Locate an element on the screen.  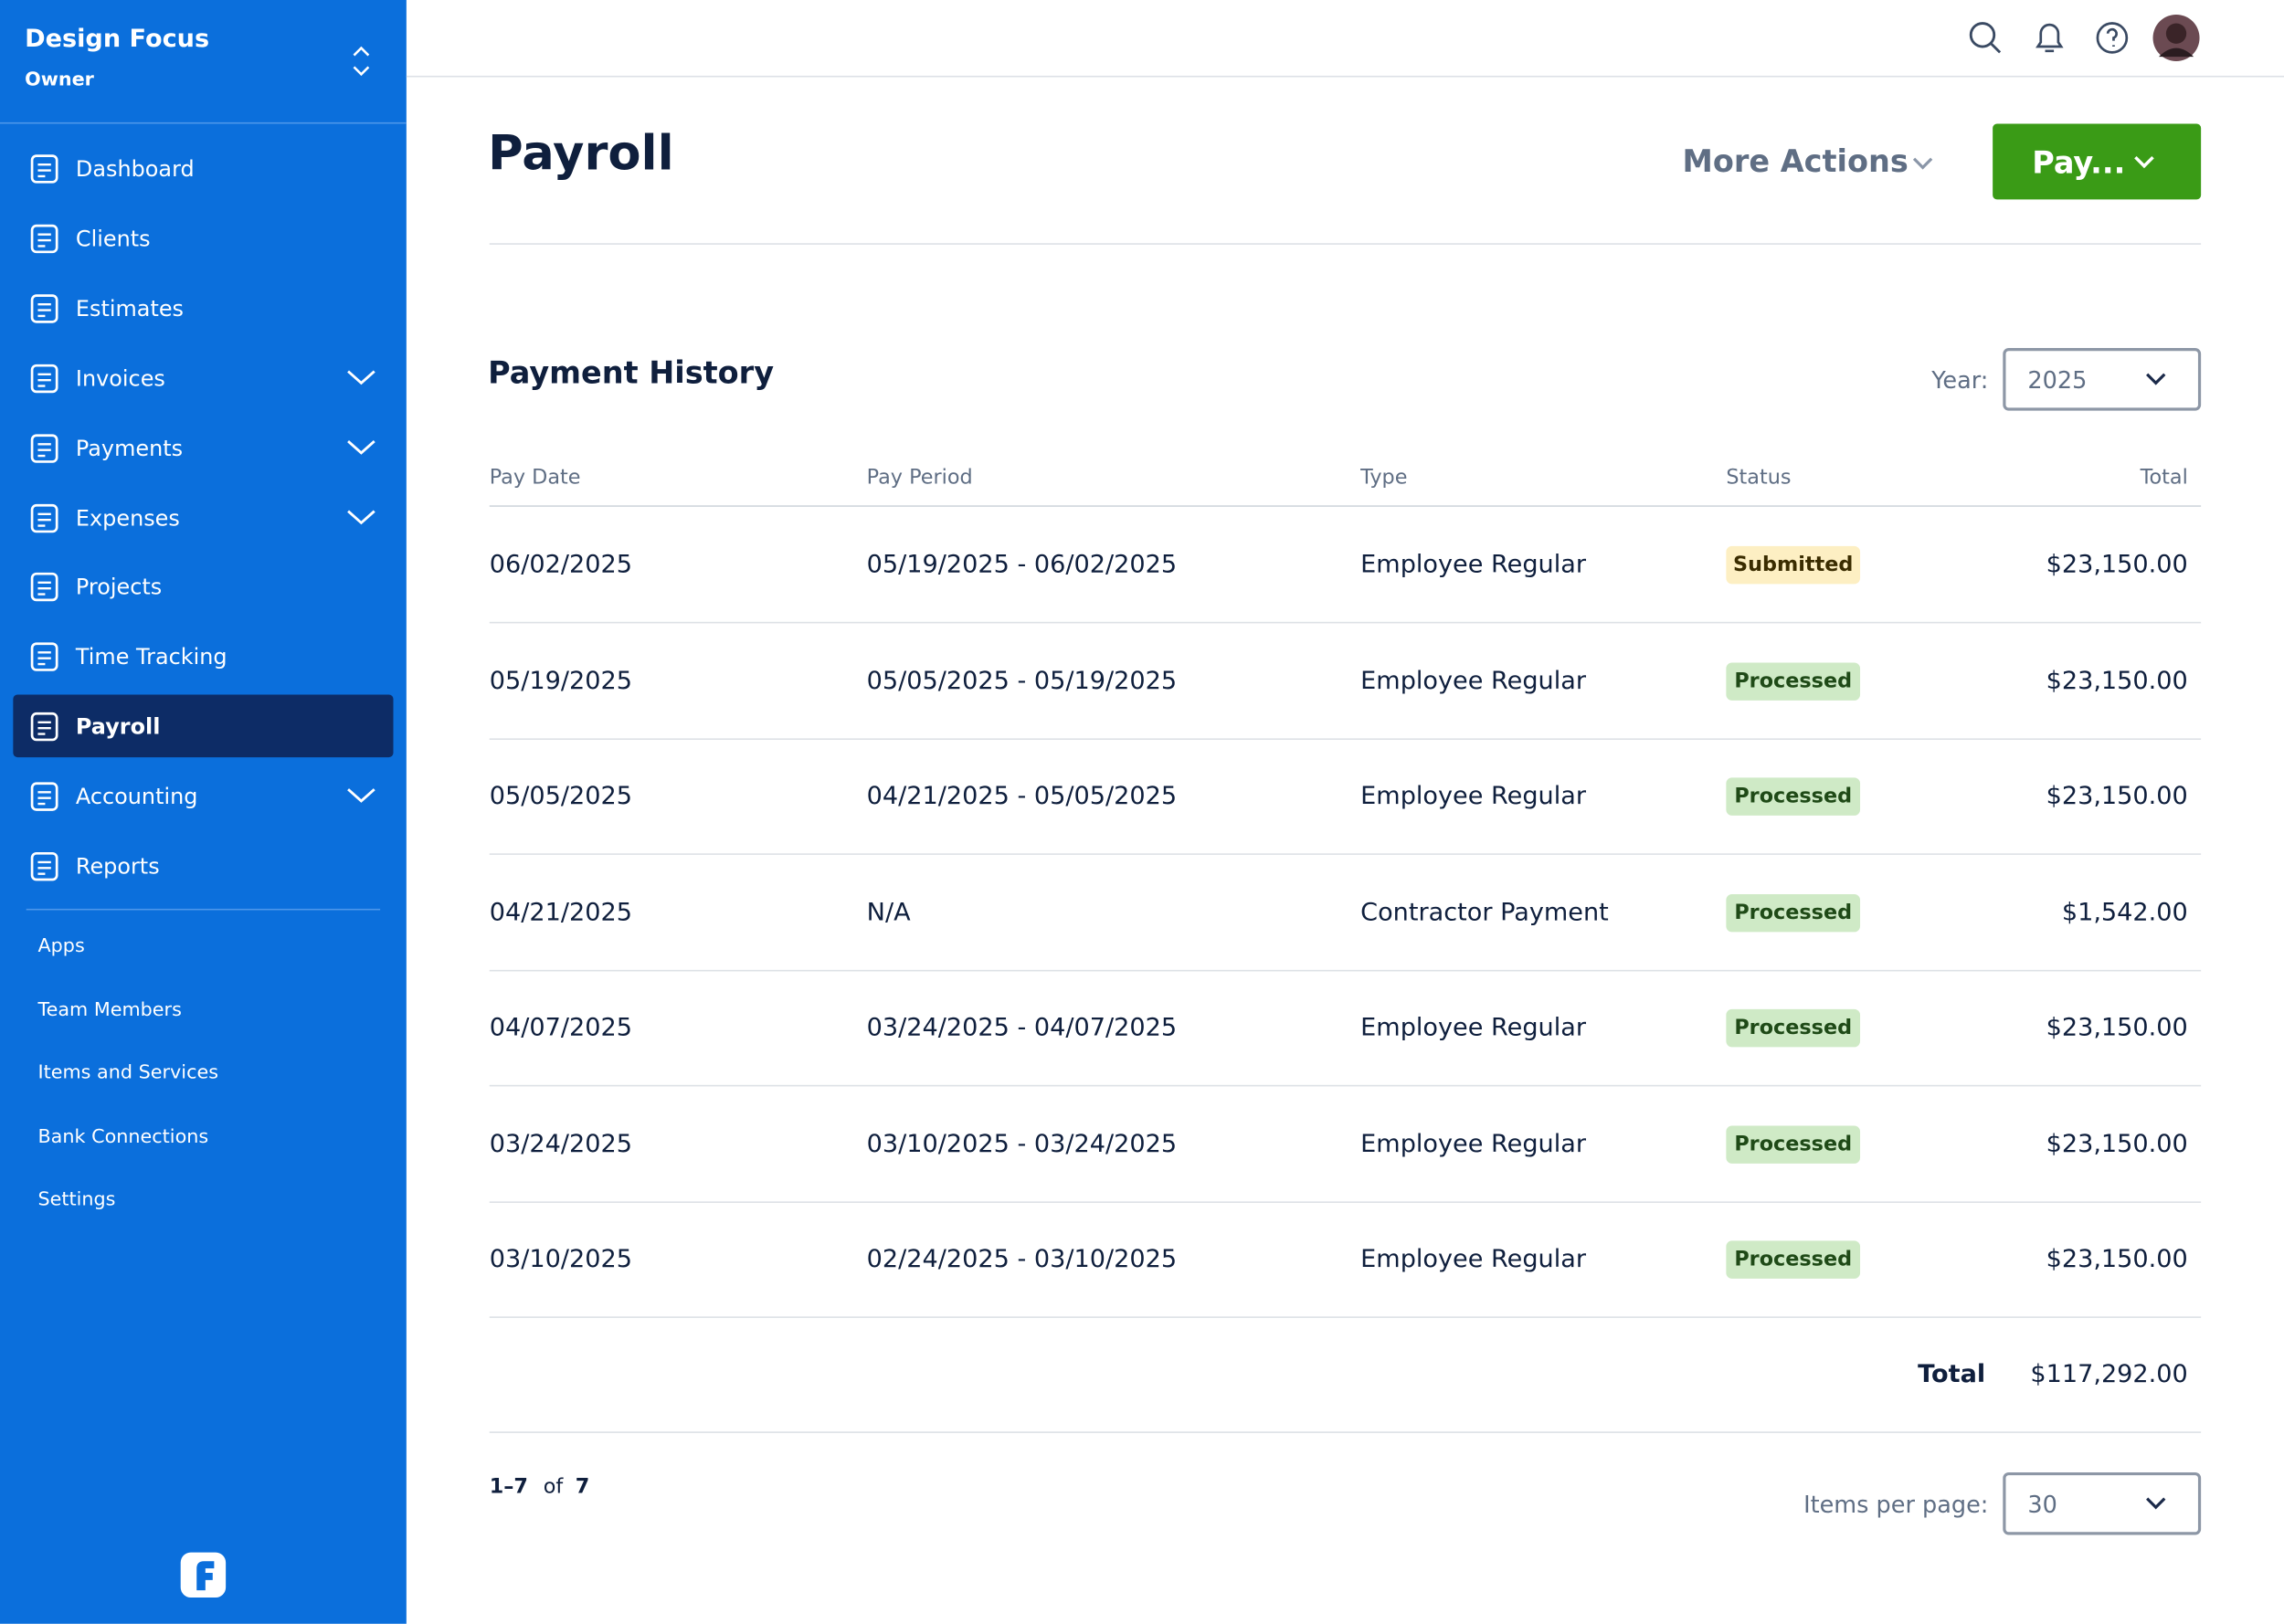
cell: 05/19/2025 is located at coordinates (560, 681).